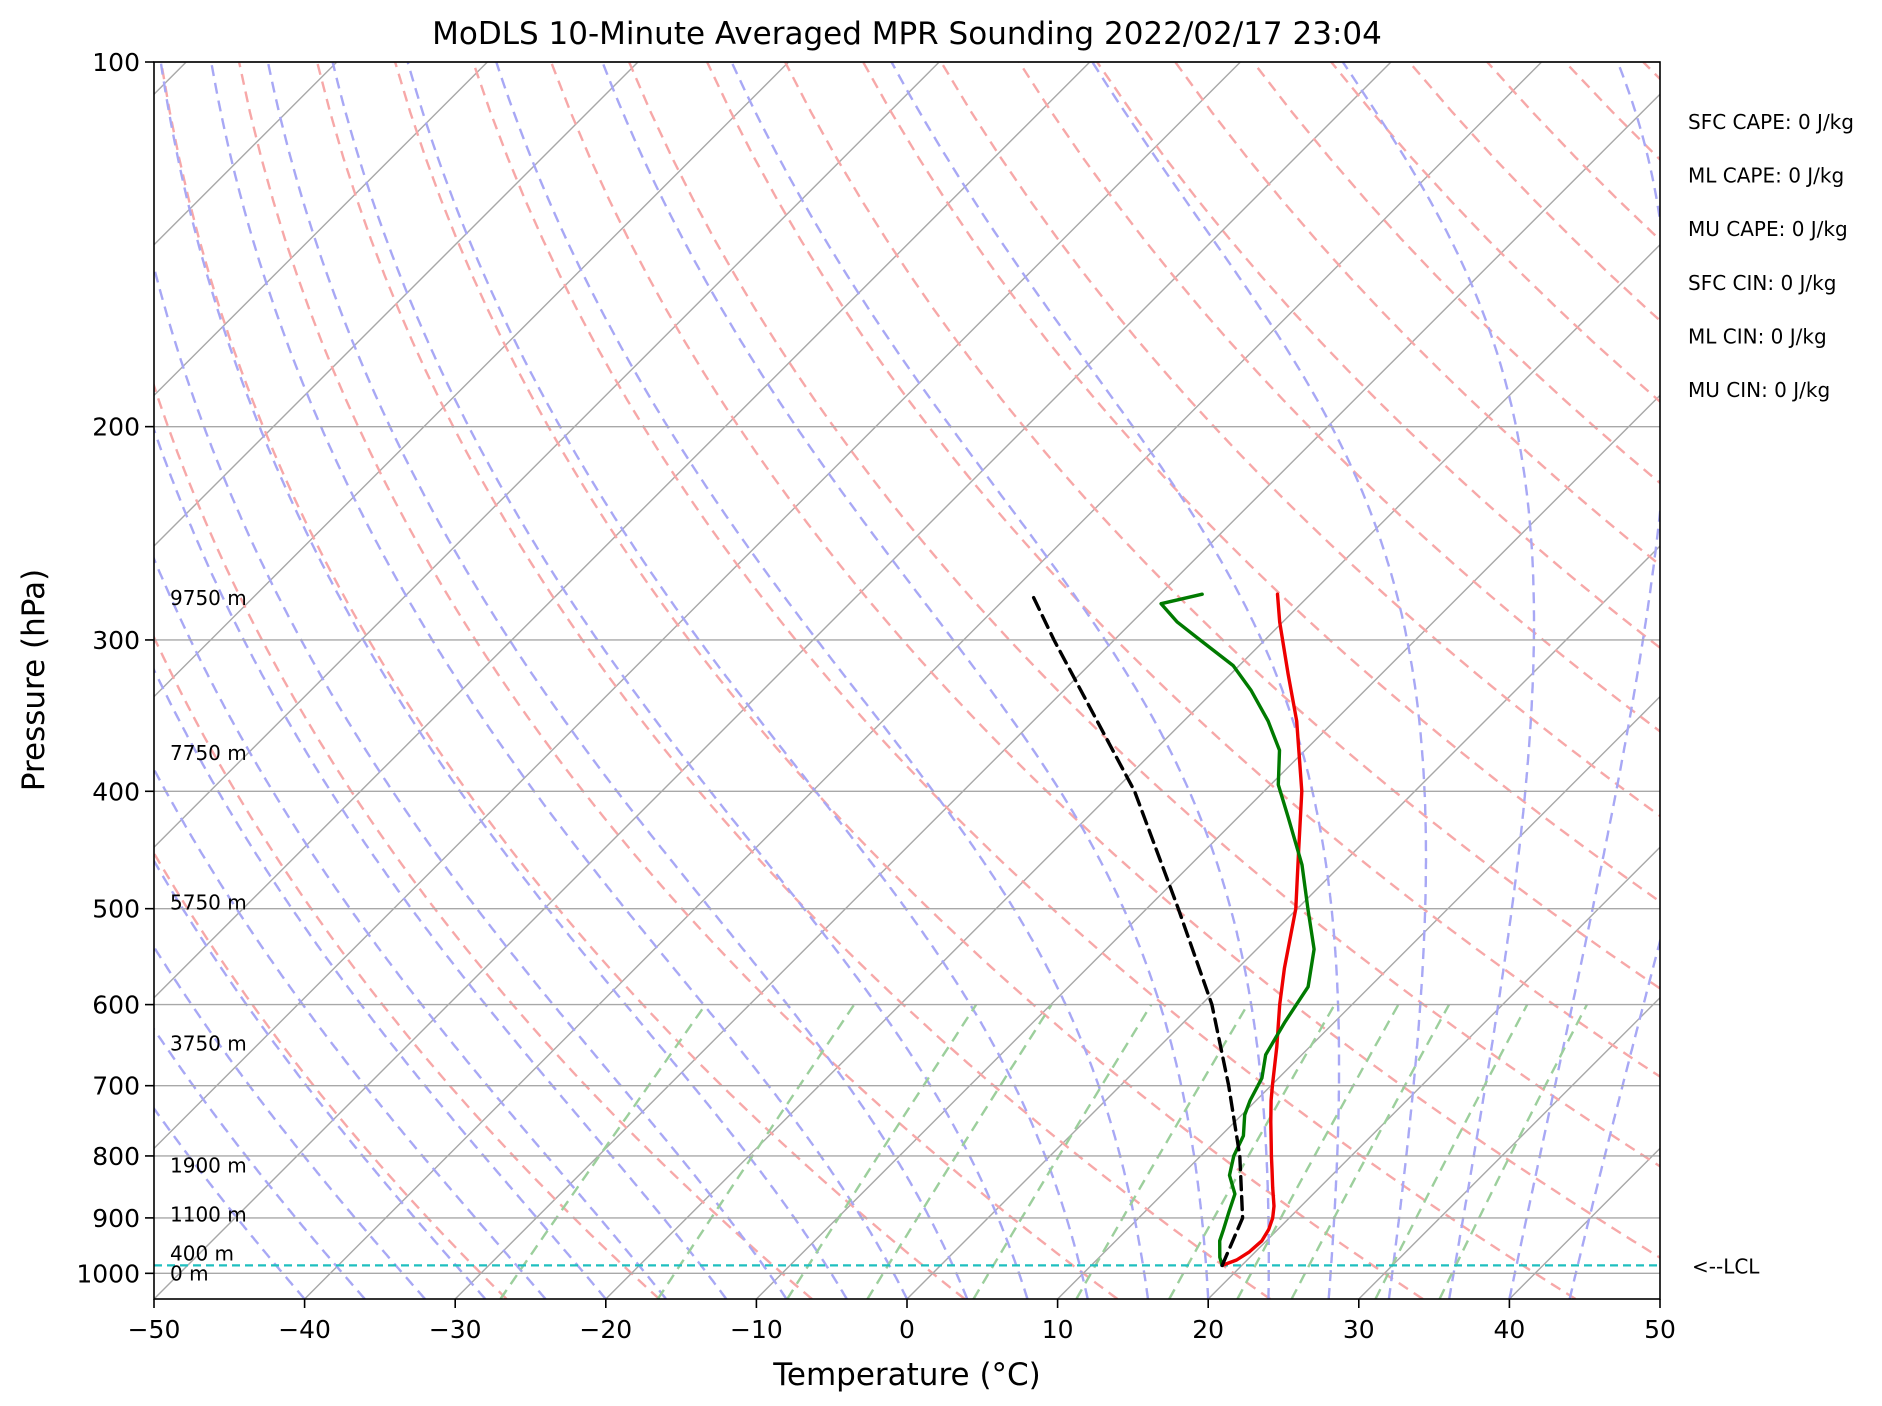 The width and height of the screenshot is (1882, 1406). I want to click on mixing-ratio-lines, so click(1043, 1151).